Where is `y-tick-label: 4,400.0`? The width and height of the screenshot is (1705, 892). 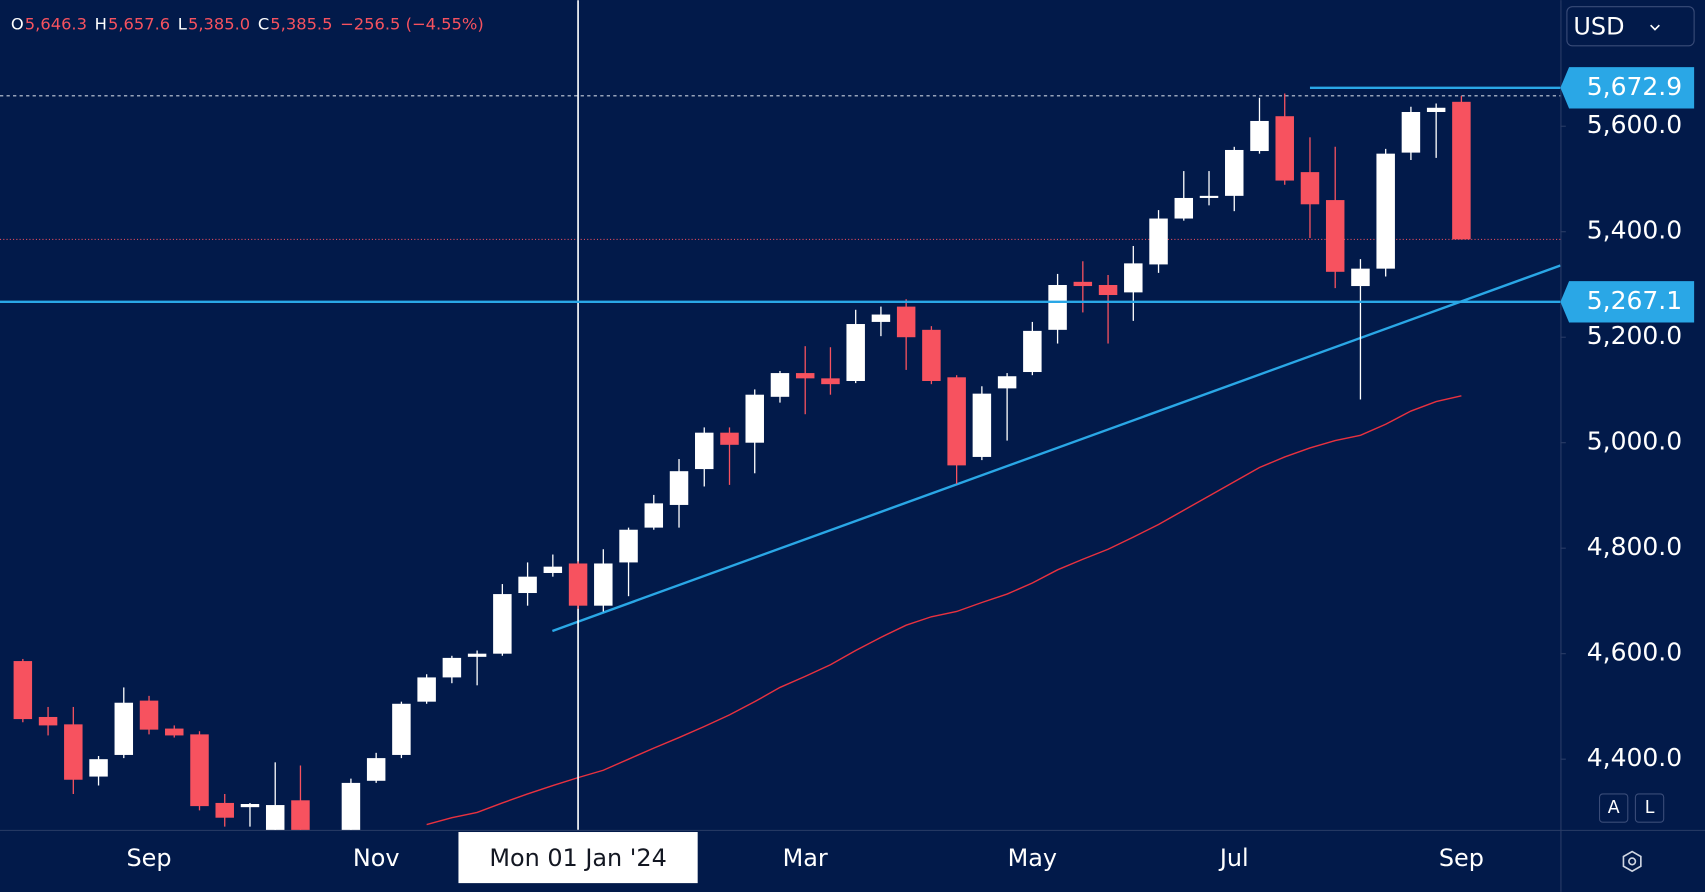
y-tick-label: 4,400.0 is located at coordinates (1634, 757).